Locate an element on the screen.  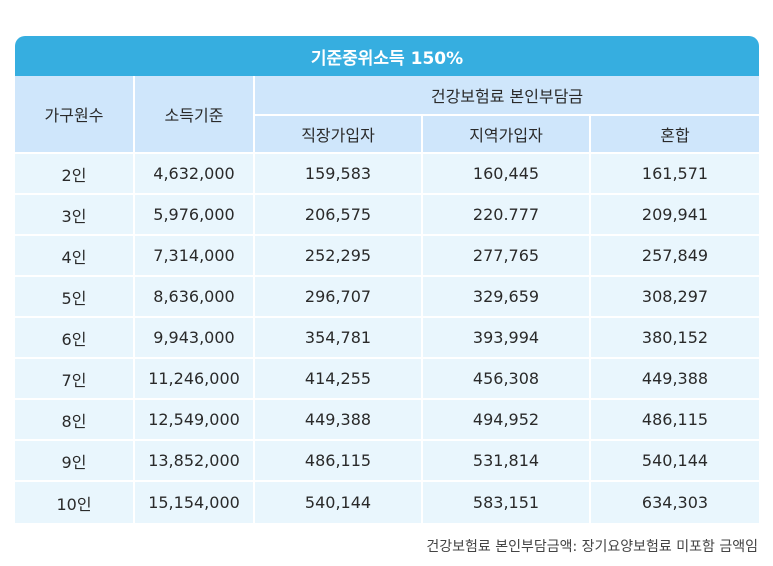
cell-income: 7,314,000 is located at coordinates (195, 256).